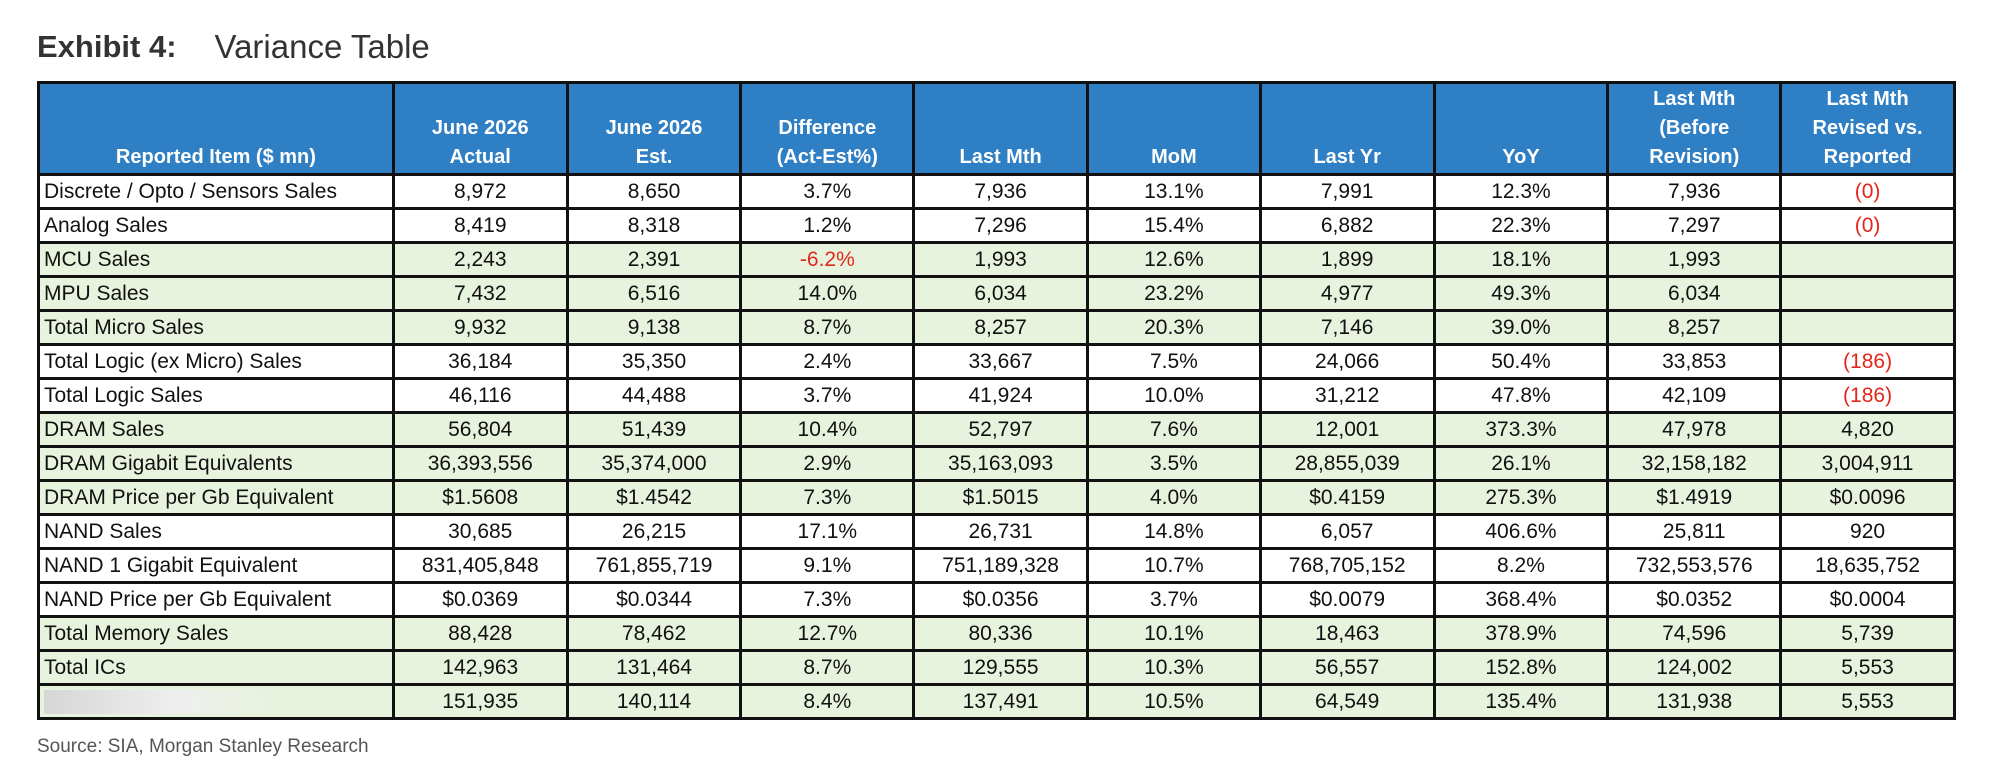 The width and height of the screenshot is (1994, 776). I want to click on table-cell: $0.0369, so click(480, 599).